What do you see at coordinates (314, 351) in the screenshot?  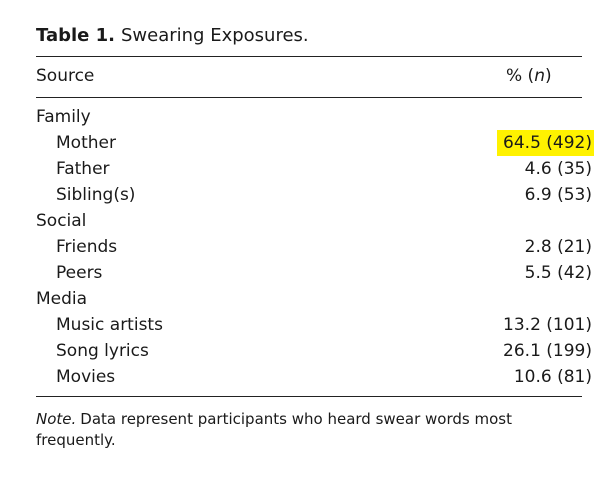 I see `table-row: Song lyrics 26.1 (199)` at bounding box center [314, 351].